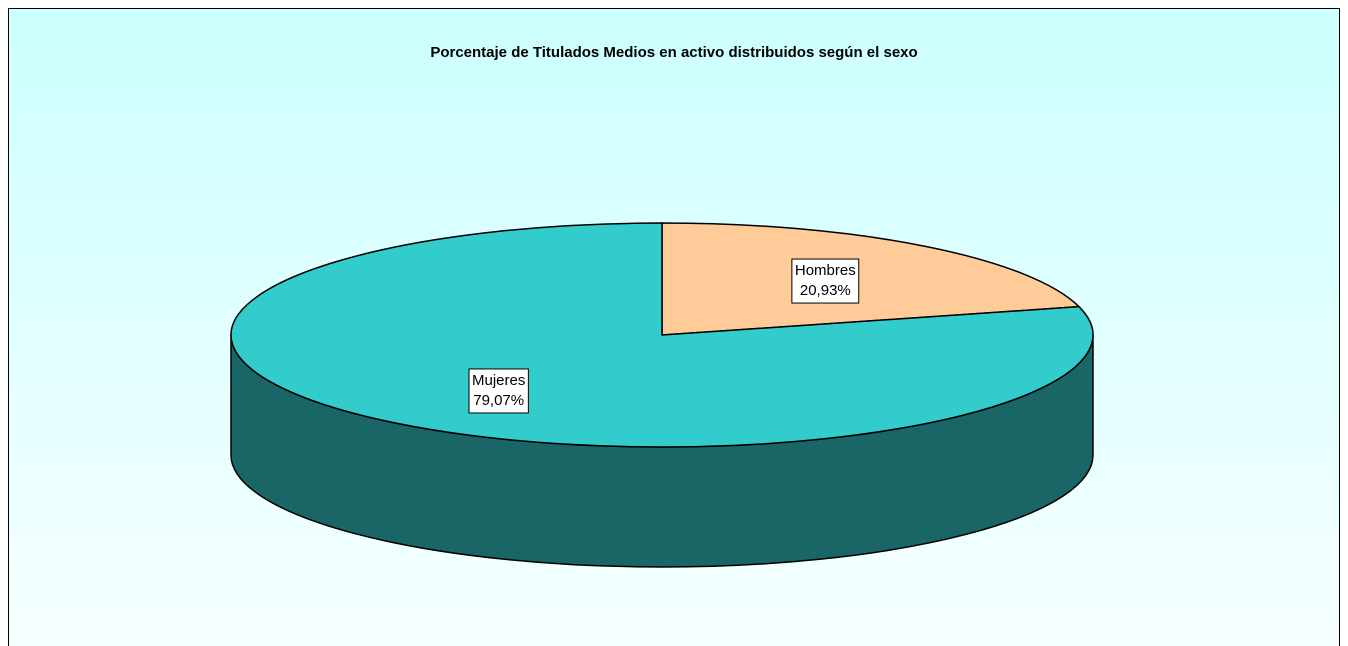 This screenshot has height=646, width=1348. I want to click on data-label-name: Hombres, so click(825, 270).